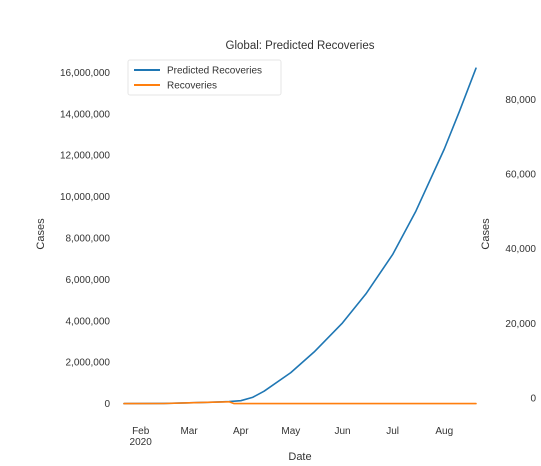 Image resolution: width=541 pixels, height=466 pixels. What do you see at coordinates (342, 431) in the screenshot?
I see `x-tick-label: Jun` at bounding box center [342, 431].